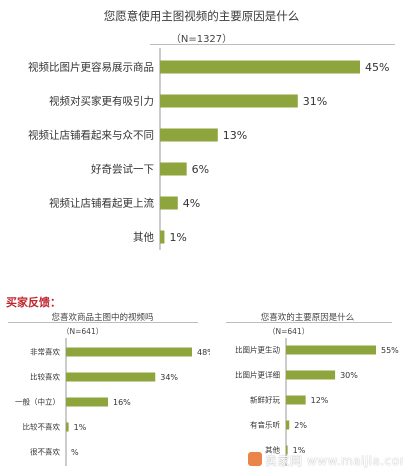 The image size is (403, 472). I want to click on value-label: 30%, so click(349, 375).